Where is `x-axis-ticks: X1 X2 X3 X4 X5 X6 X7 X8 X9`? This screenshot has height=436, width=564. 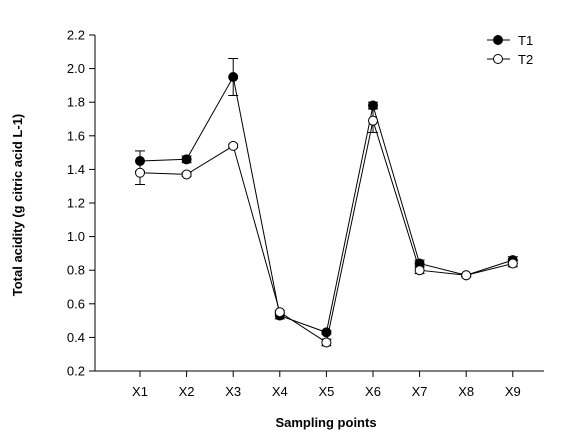
x-axis-ticks: X1 X2 X3 X4 X5 X6 X7 X8 X9 is located at coordinates (326, 385).